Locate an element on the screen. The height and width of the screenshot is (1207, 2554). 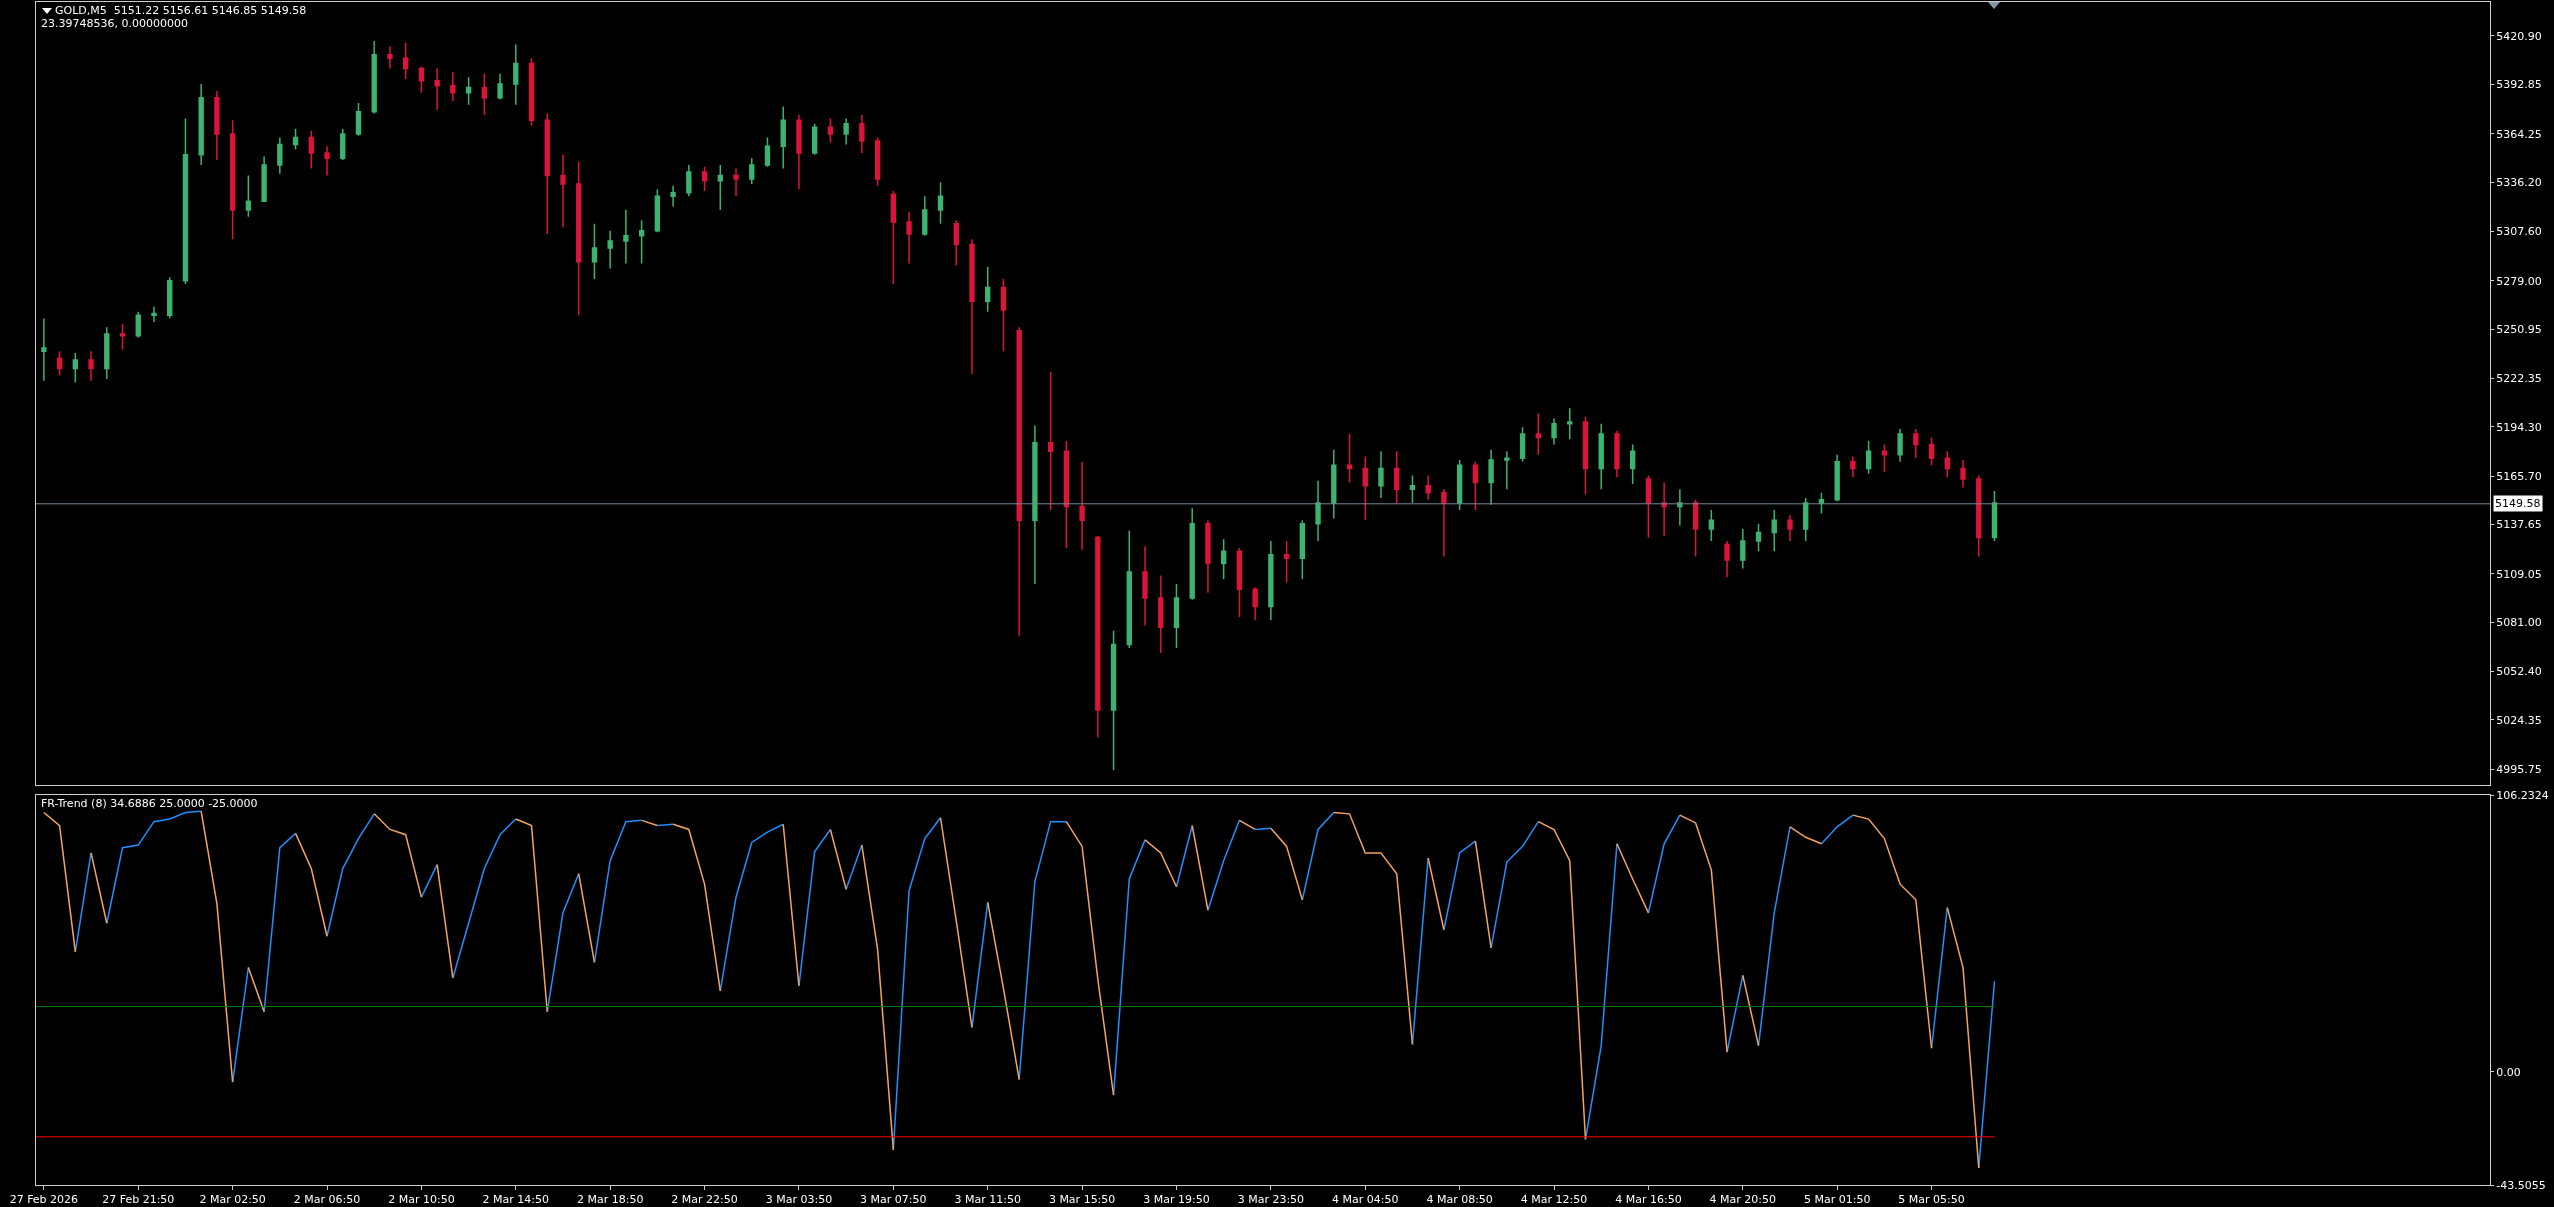
x-tick-label: 3 Mar 07:50 is located at coordinates (893, 1200).